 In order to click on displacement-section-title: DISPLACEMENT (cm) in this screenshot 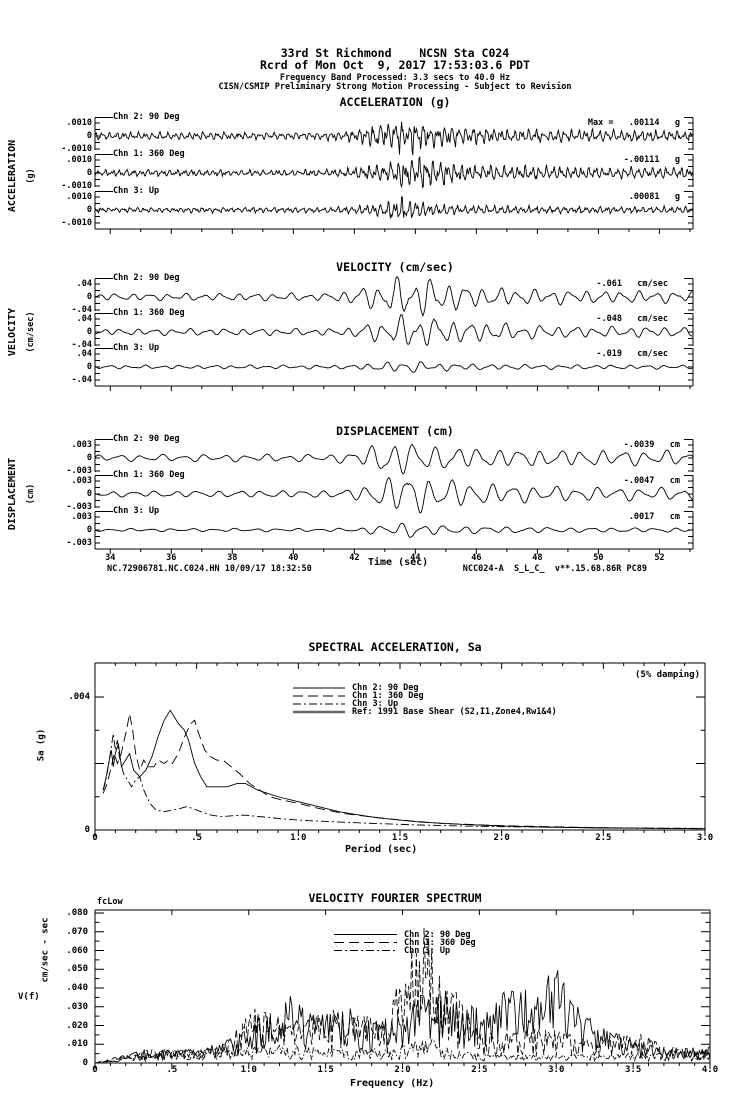, I will do `click(395, 431)`.